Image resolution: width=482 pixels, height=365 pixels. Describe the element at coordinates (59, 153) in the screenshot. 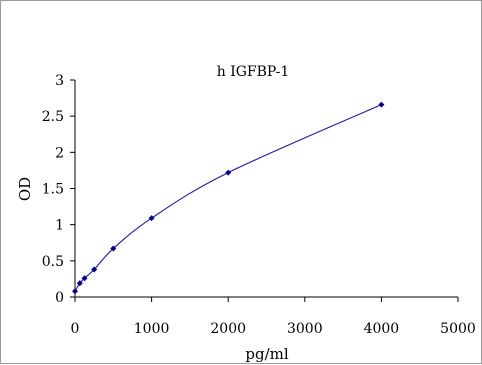

I see `y-tick-label: 2` at that location.